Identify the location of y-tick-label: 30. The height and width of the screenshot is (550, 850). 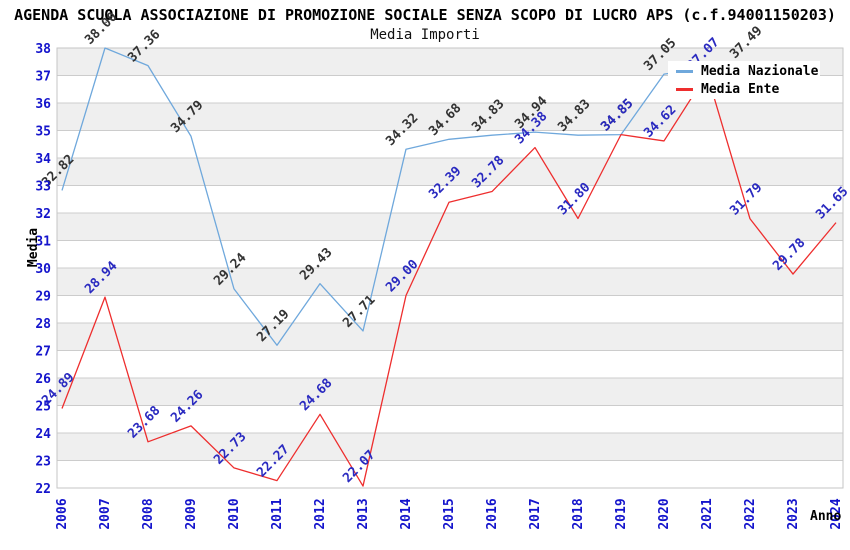
(43, 269).